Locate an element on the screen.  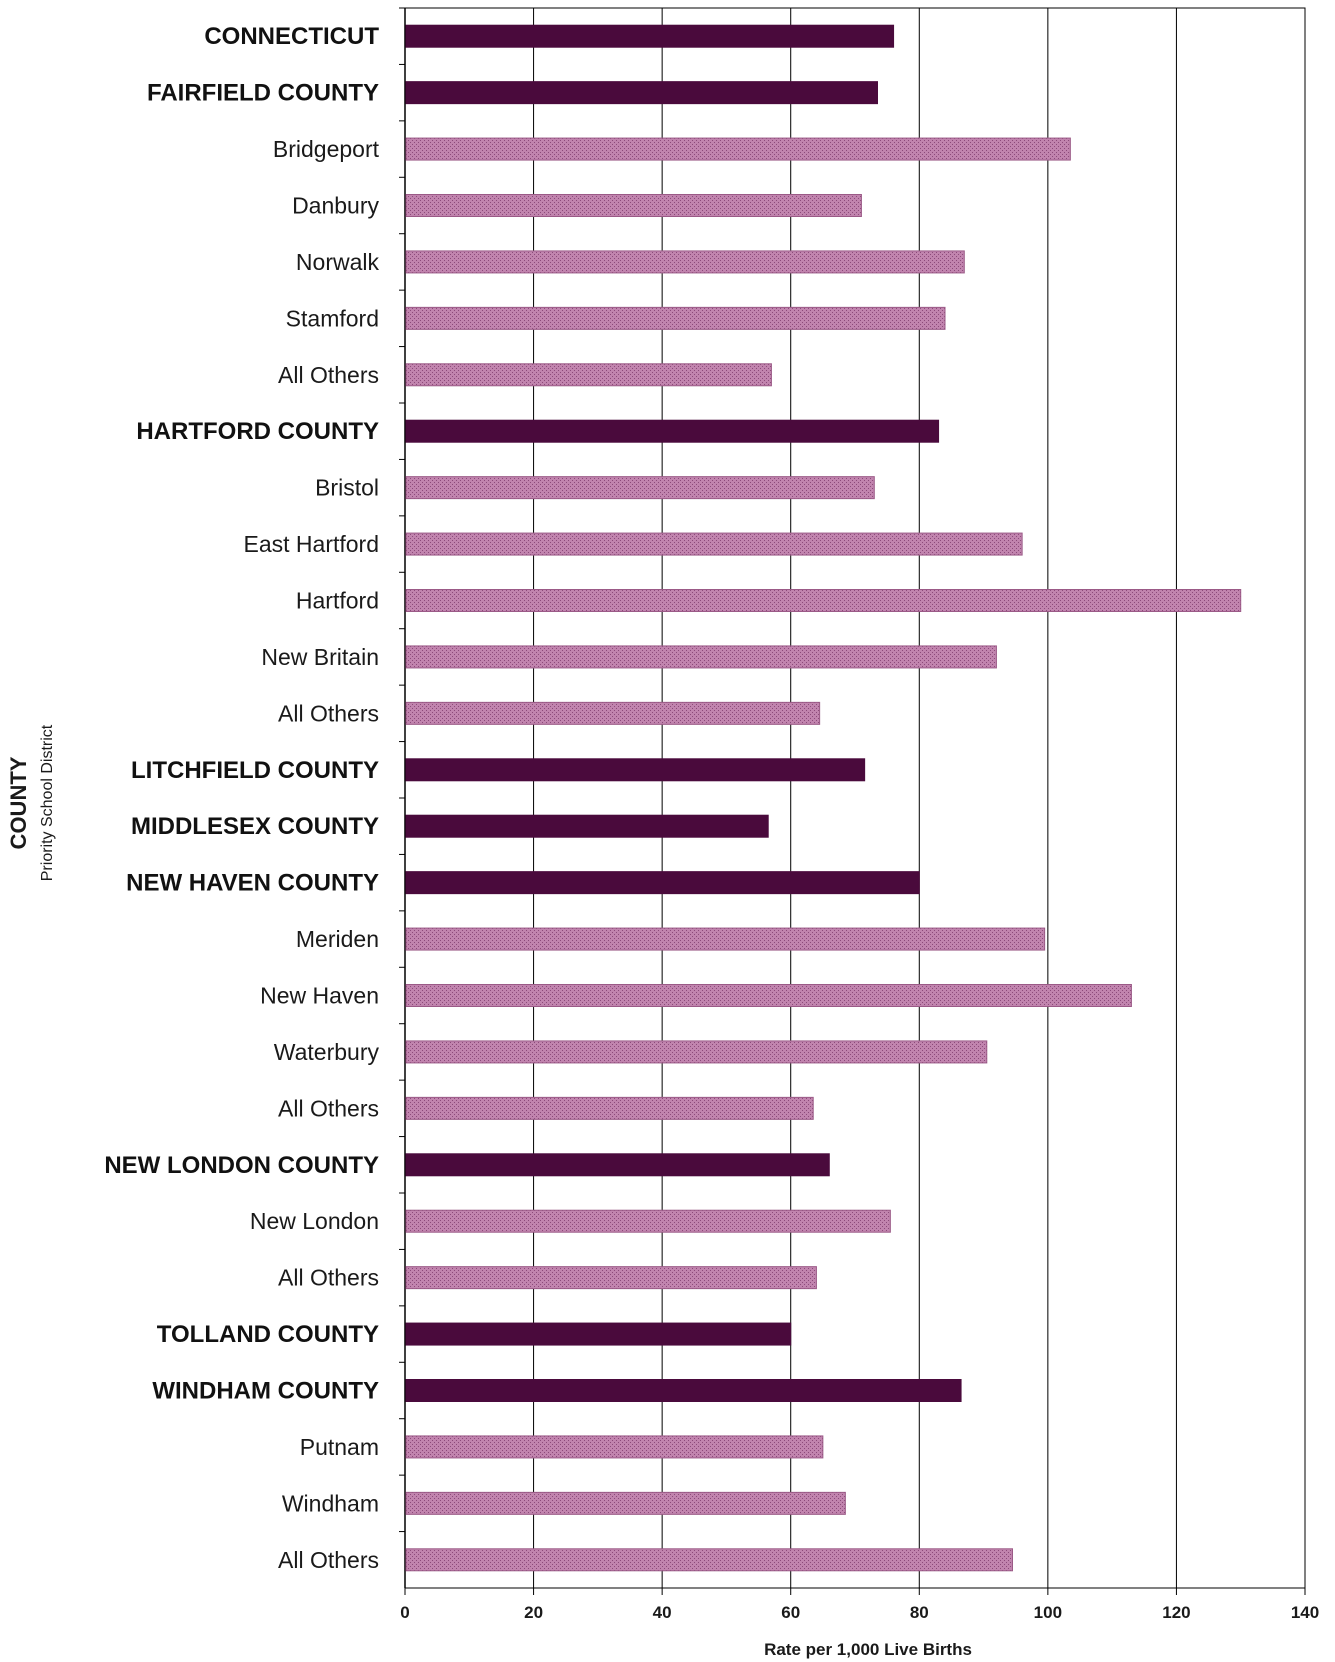
x-axis-title: Rate per 1,000 Live Births is located at coordinates (868, 1649).